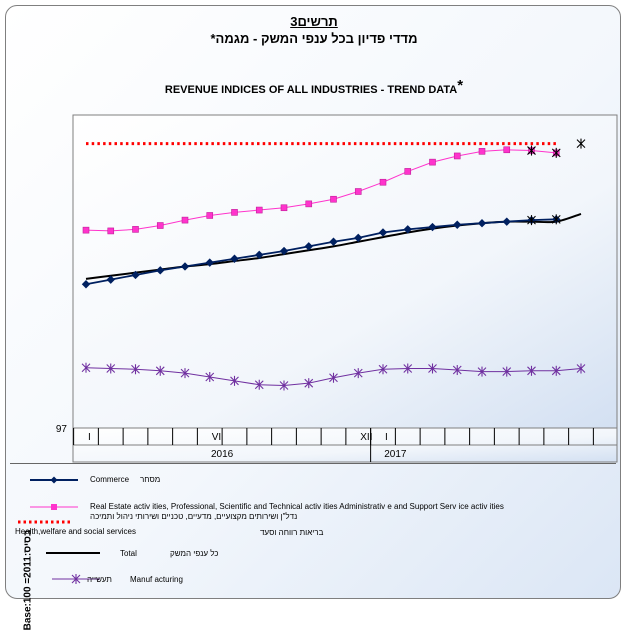  What do you see at coordinates (76, 579) in the screenshot?
I see `legend-manufacturing-marker` at bounding box center [76, 579].